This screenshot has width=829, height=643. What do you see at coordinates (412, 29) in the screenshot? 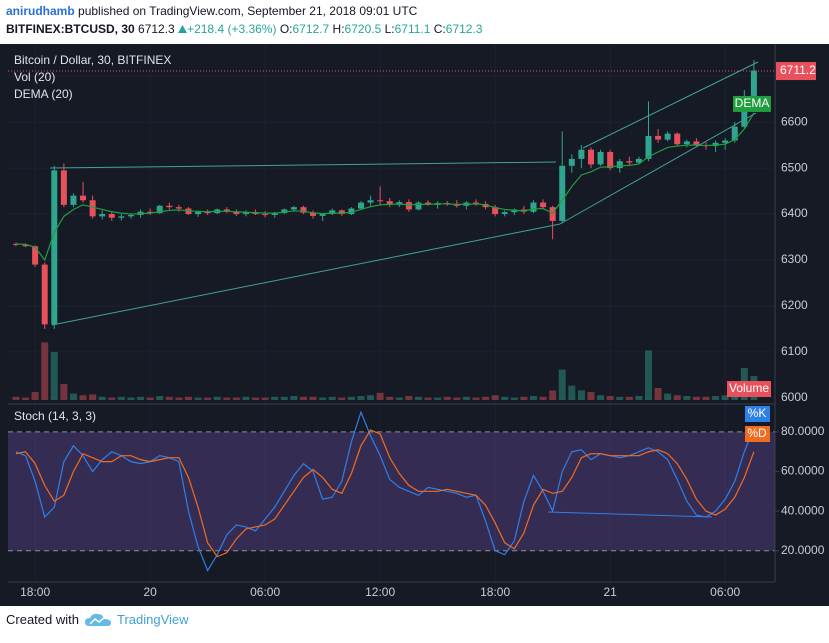
I see `ohlc-l: 6711.1` at bounding box center [412, 29].